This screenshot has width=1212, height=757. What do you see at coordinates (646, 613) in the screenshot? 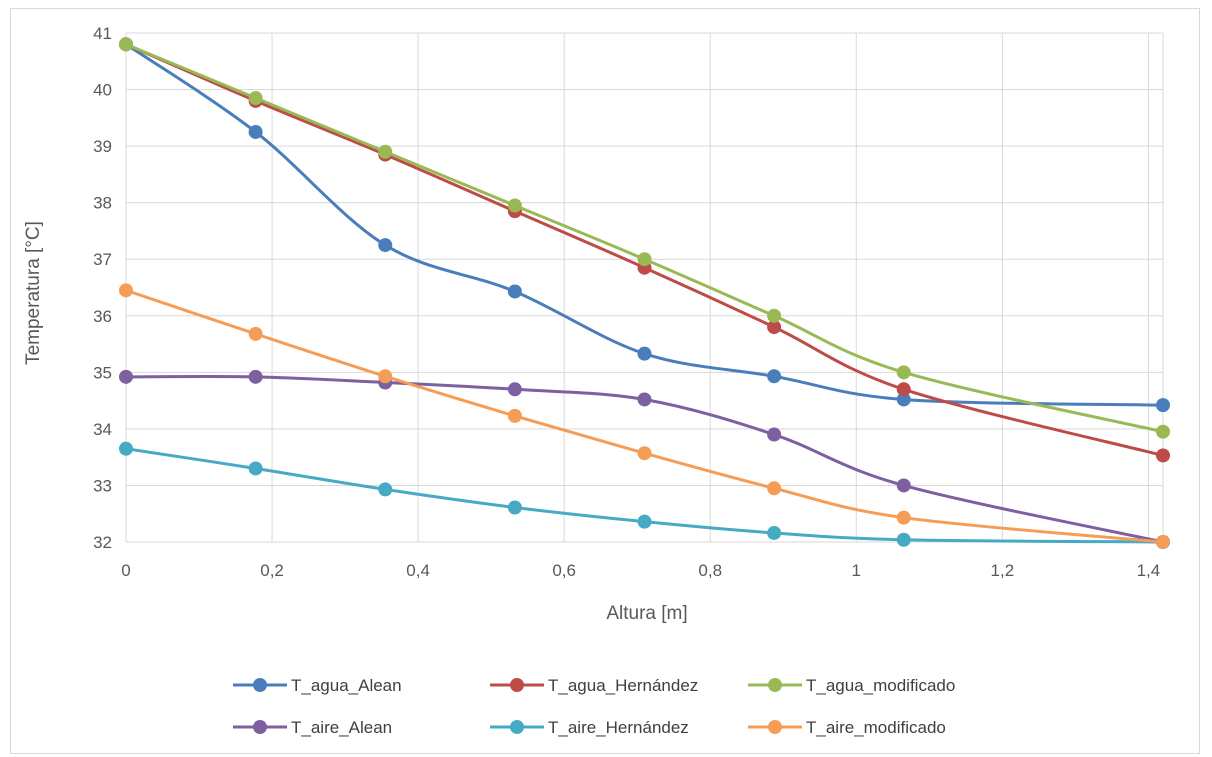
I see `x-axis-title: Altura [m]` at bounding box center [646, 613].